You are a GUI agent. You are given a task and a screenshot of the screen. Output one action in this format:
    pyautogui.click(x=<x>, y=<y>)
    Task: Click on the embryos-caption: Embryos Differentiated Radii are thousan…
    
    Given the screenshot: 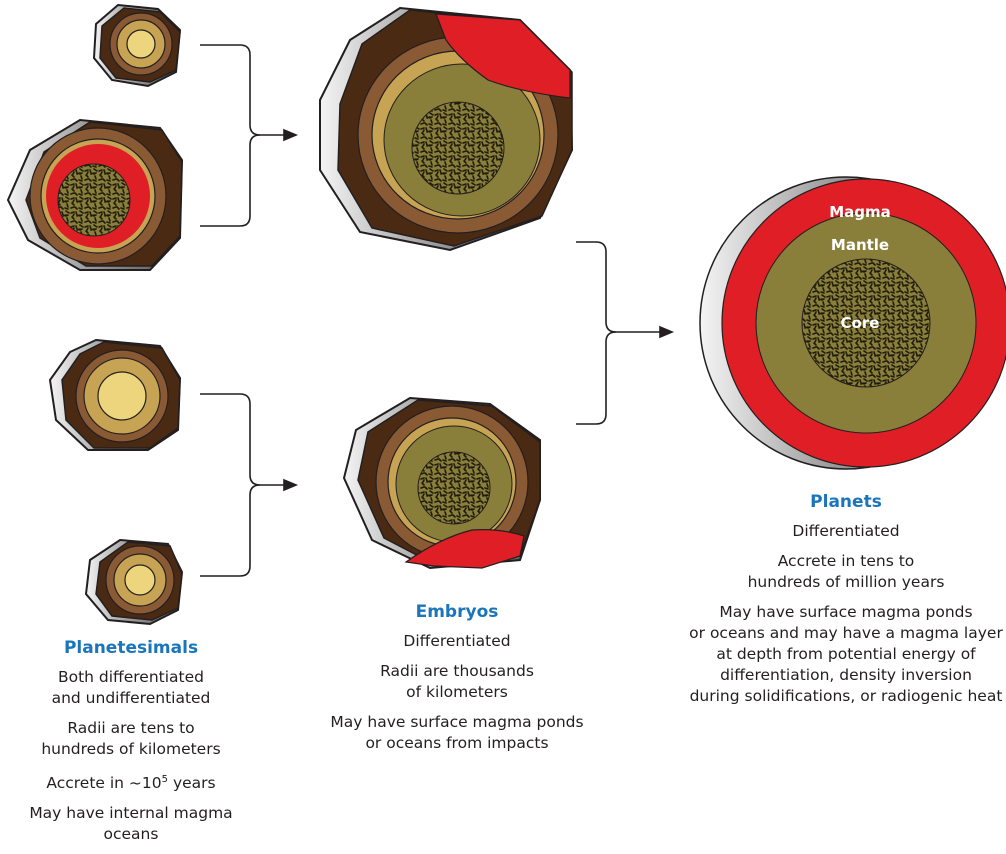 What is the action you would take?
    pyautogui.click(x=457, y=682)
    